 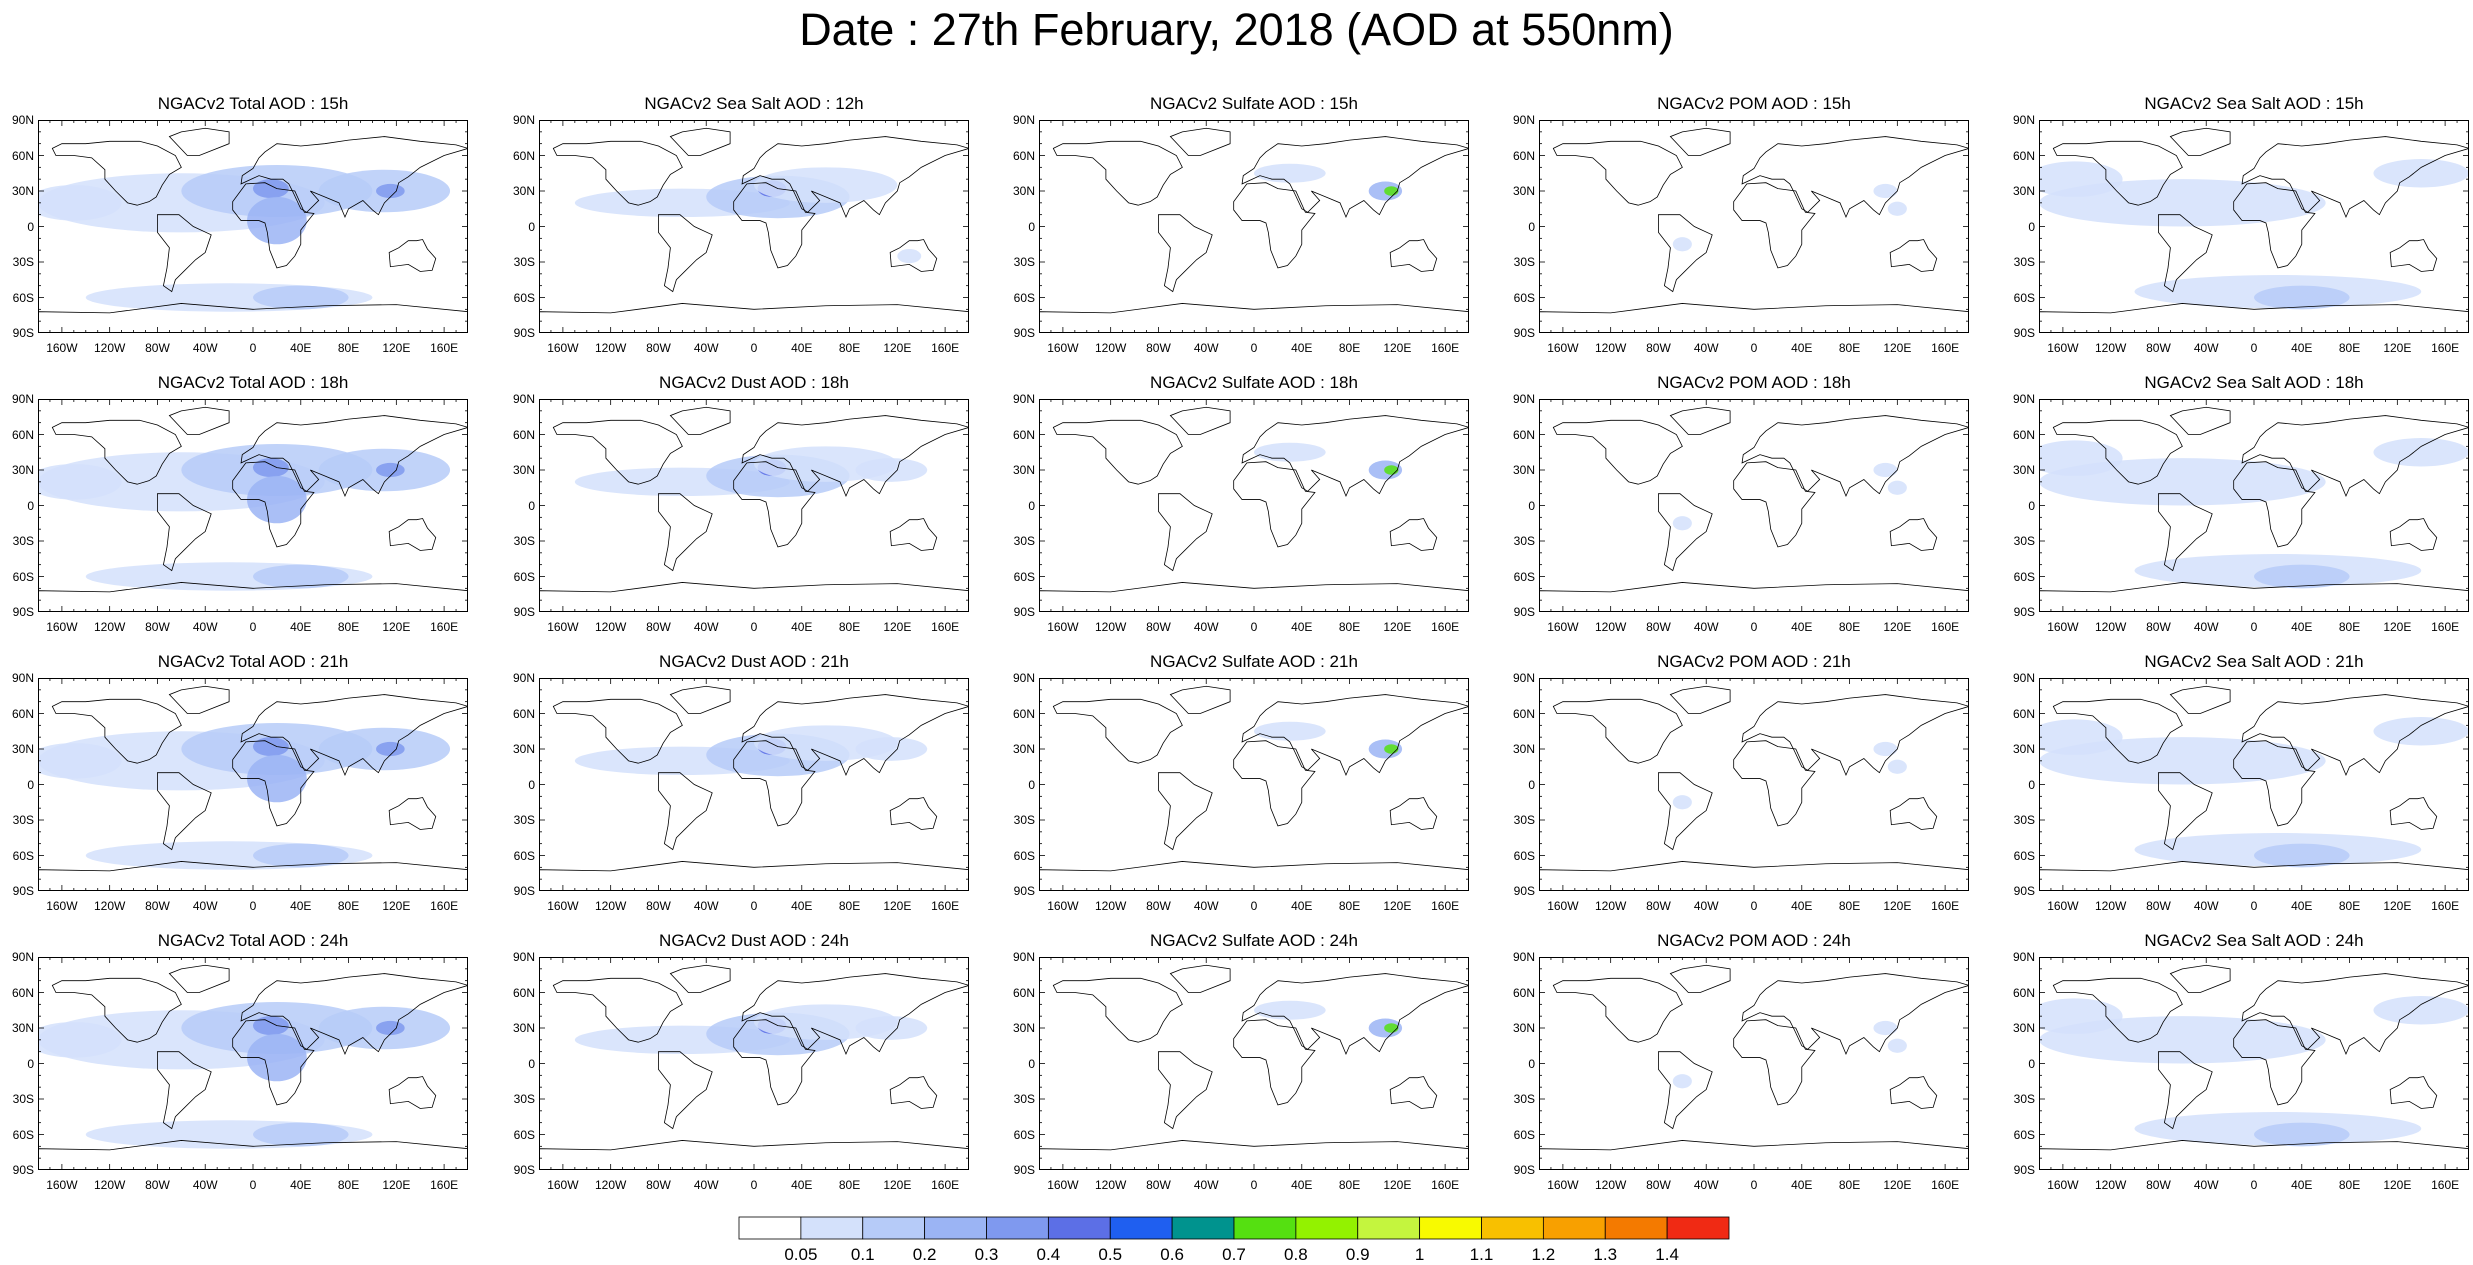 What do you see at coordinates (1754, 103) in the screenshot?
I see `panel-title: NGACv2 POM AOD : 15h` at bounding box center [1754, 103].